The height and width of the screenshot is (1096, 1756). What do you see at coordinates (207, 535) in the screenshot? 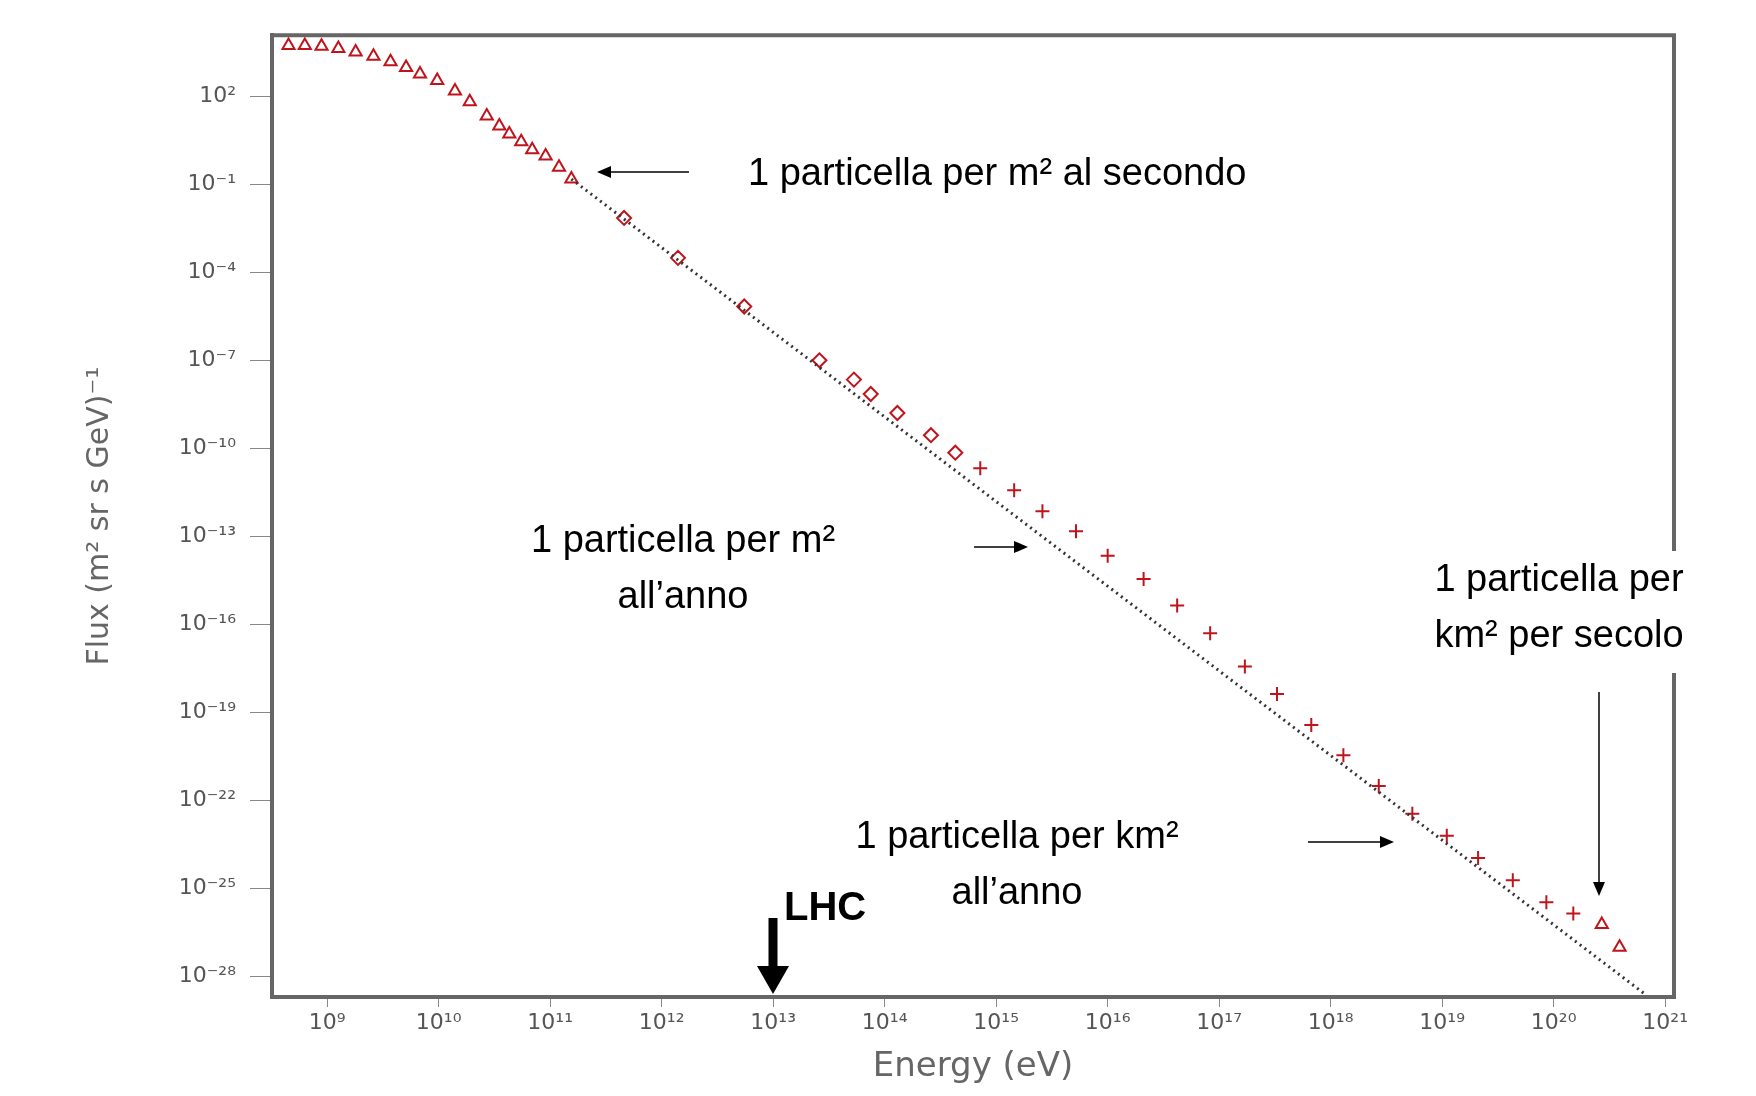
I see `y-tick-label: 10⁻¹³` at bounding box center [207, 535].